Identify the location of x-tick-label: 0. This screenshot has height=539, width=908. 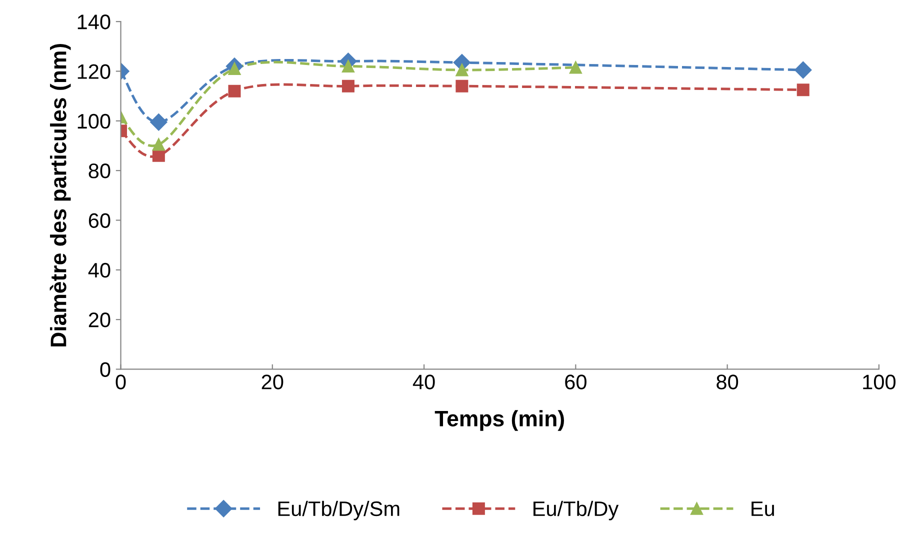
(121, 382).